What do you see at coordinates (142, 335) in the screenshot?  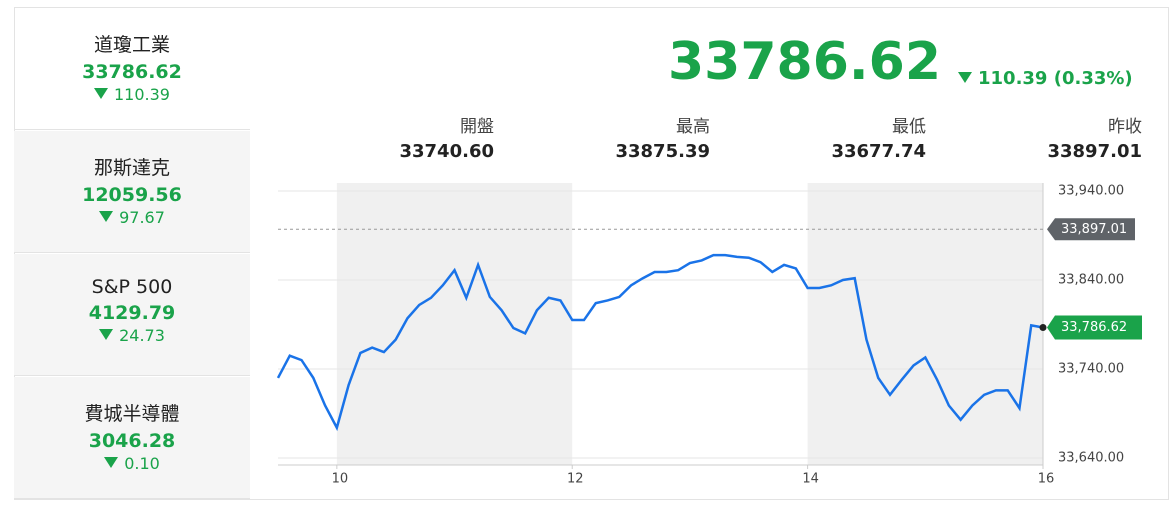 I see `change-value: 24.73` at bounding box center [142, 335].